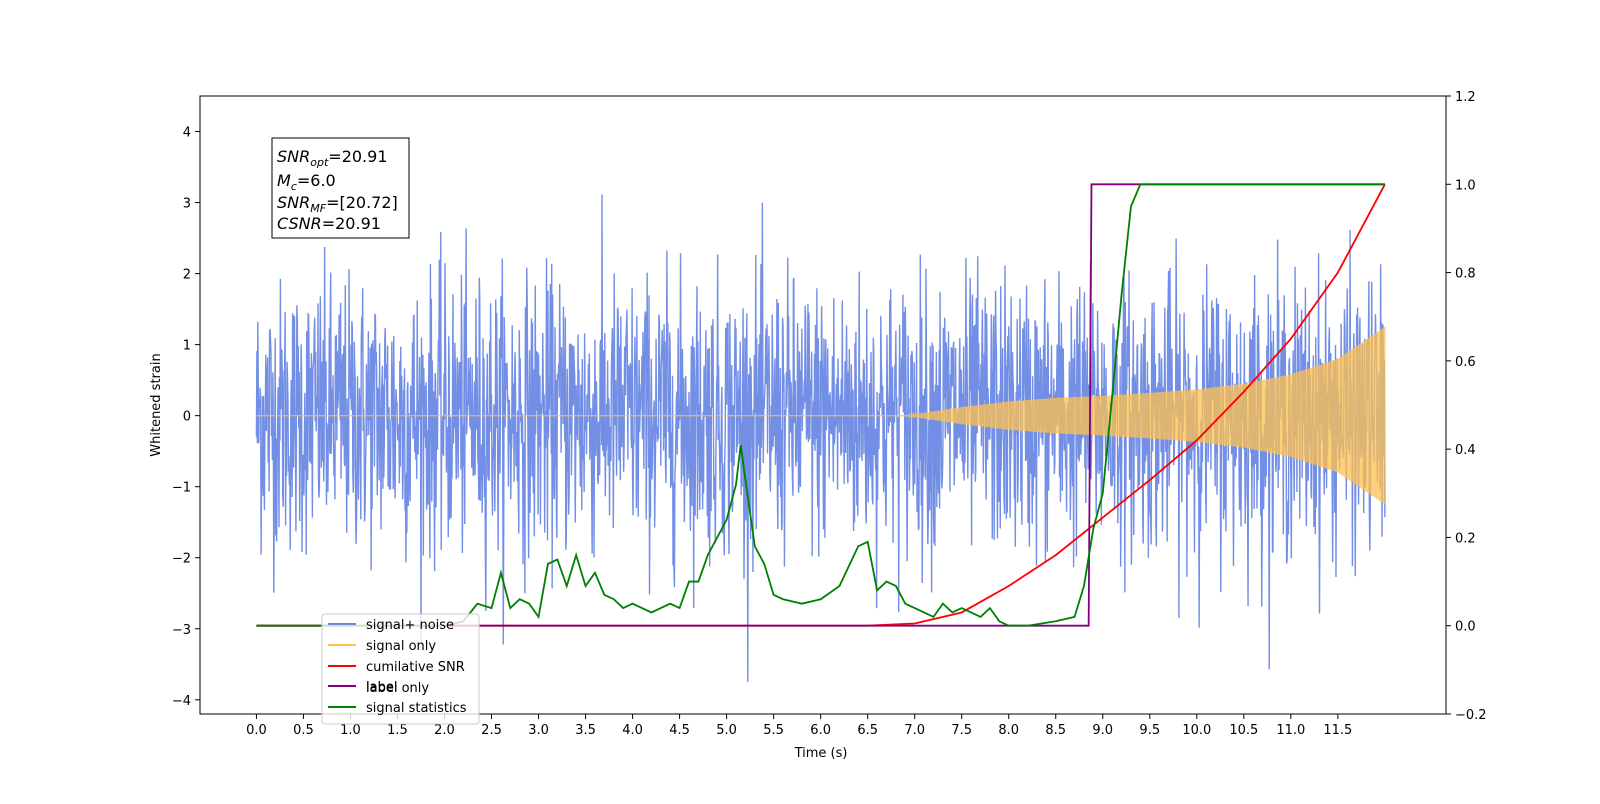 The height and width of the screenshot is (804, 1600). Describe the element at coordinates (1471, 715) in the screenshot. I see `y-right-tick-label--0-2: −0.2` at that location.